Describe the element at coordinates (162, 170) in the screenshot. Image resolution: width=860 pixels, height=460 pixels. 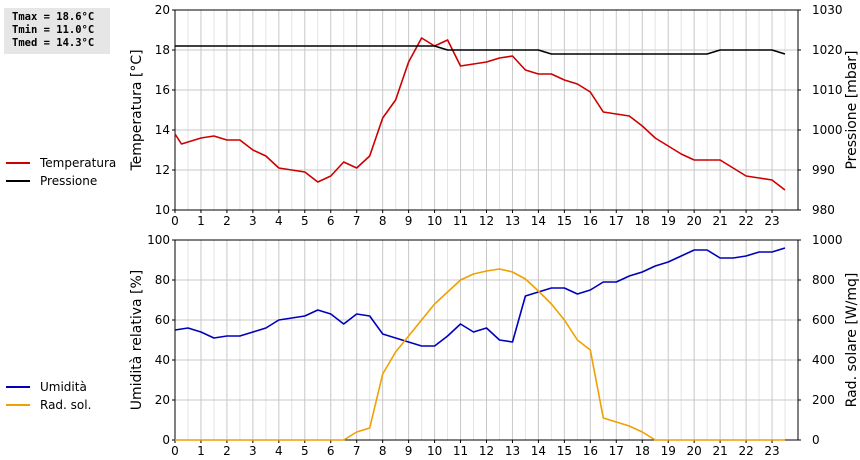
I see `y-tick-label: 12` at that location.